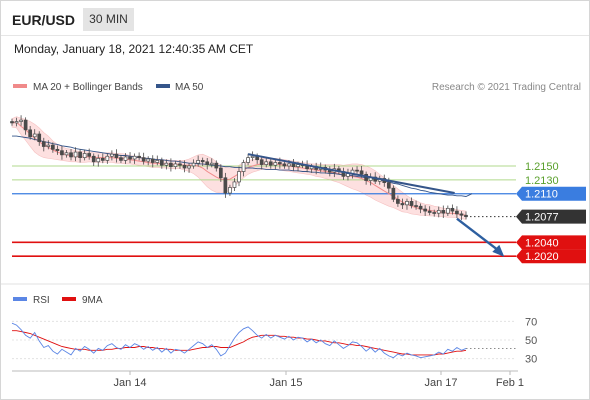 This screenshot has width=590, height=400. I want to click on rsi-legend-swatch, so click(20, 299).